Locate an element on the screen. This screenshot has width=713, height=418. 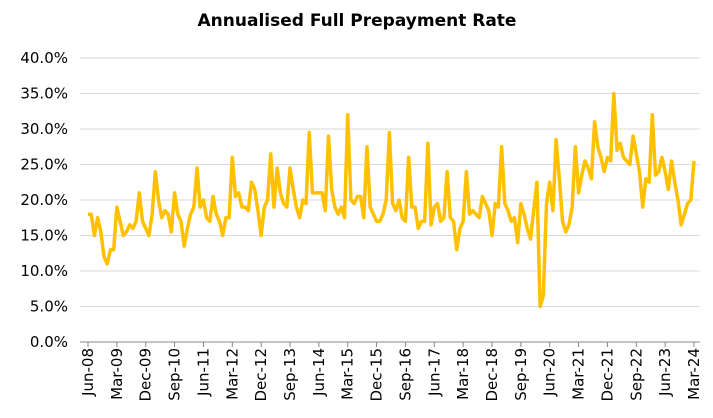
y-tick-label: 10.0% is located at coordinates (44, 271).